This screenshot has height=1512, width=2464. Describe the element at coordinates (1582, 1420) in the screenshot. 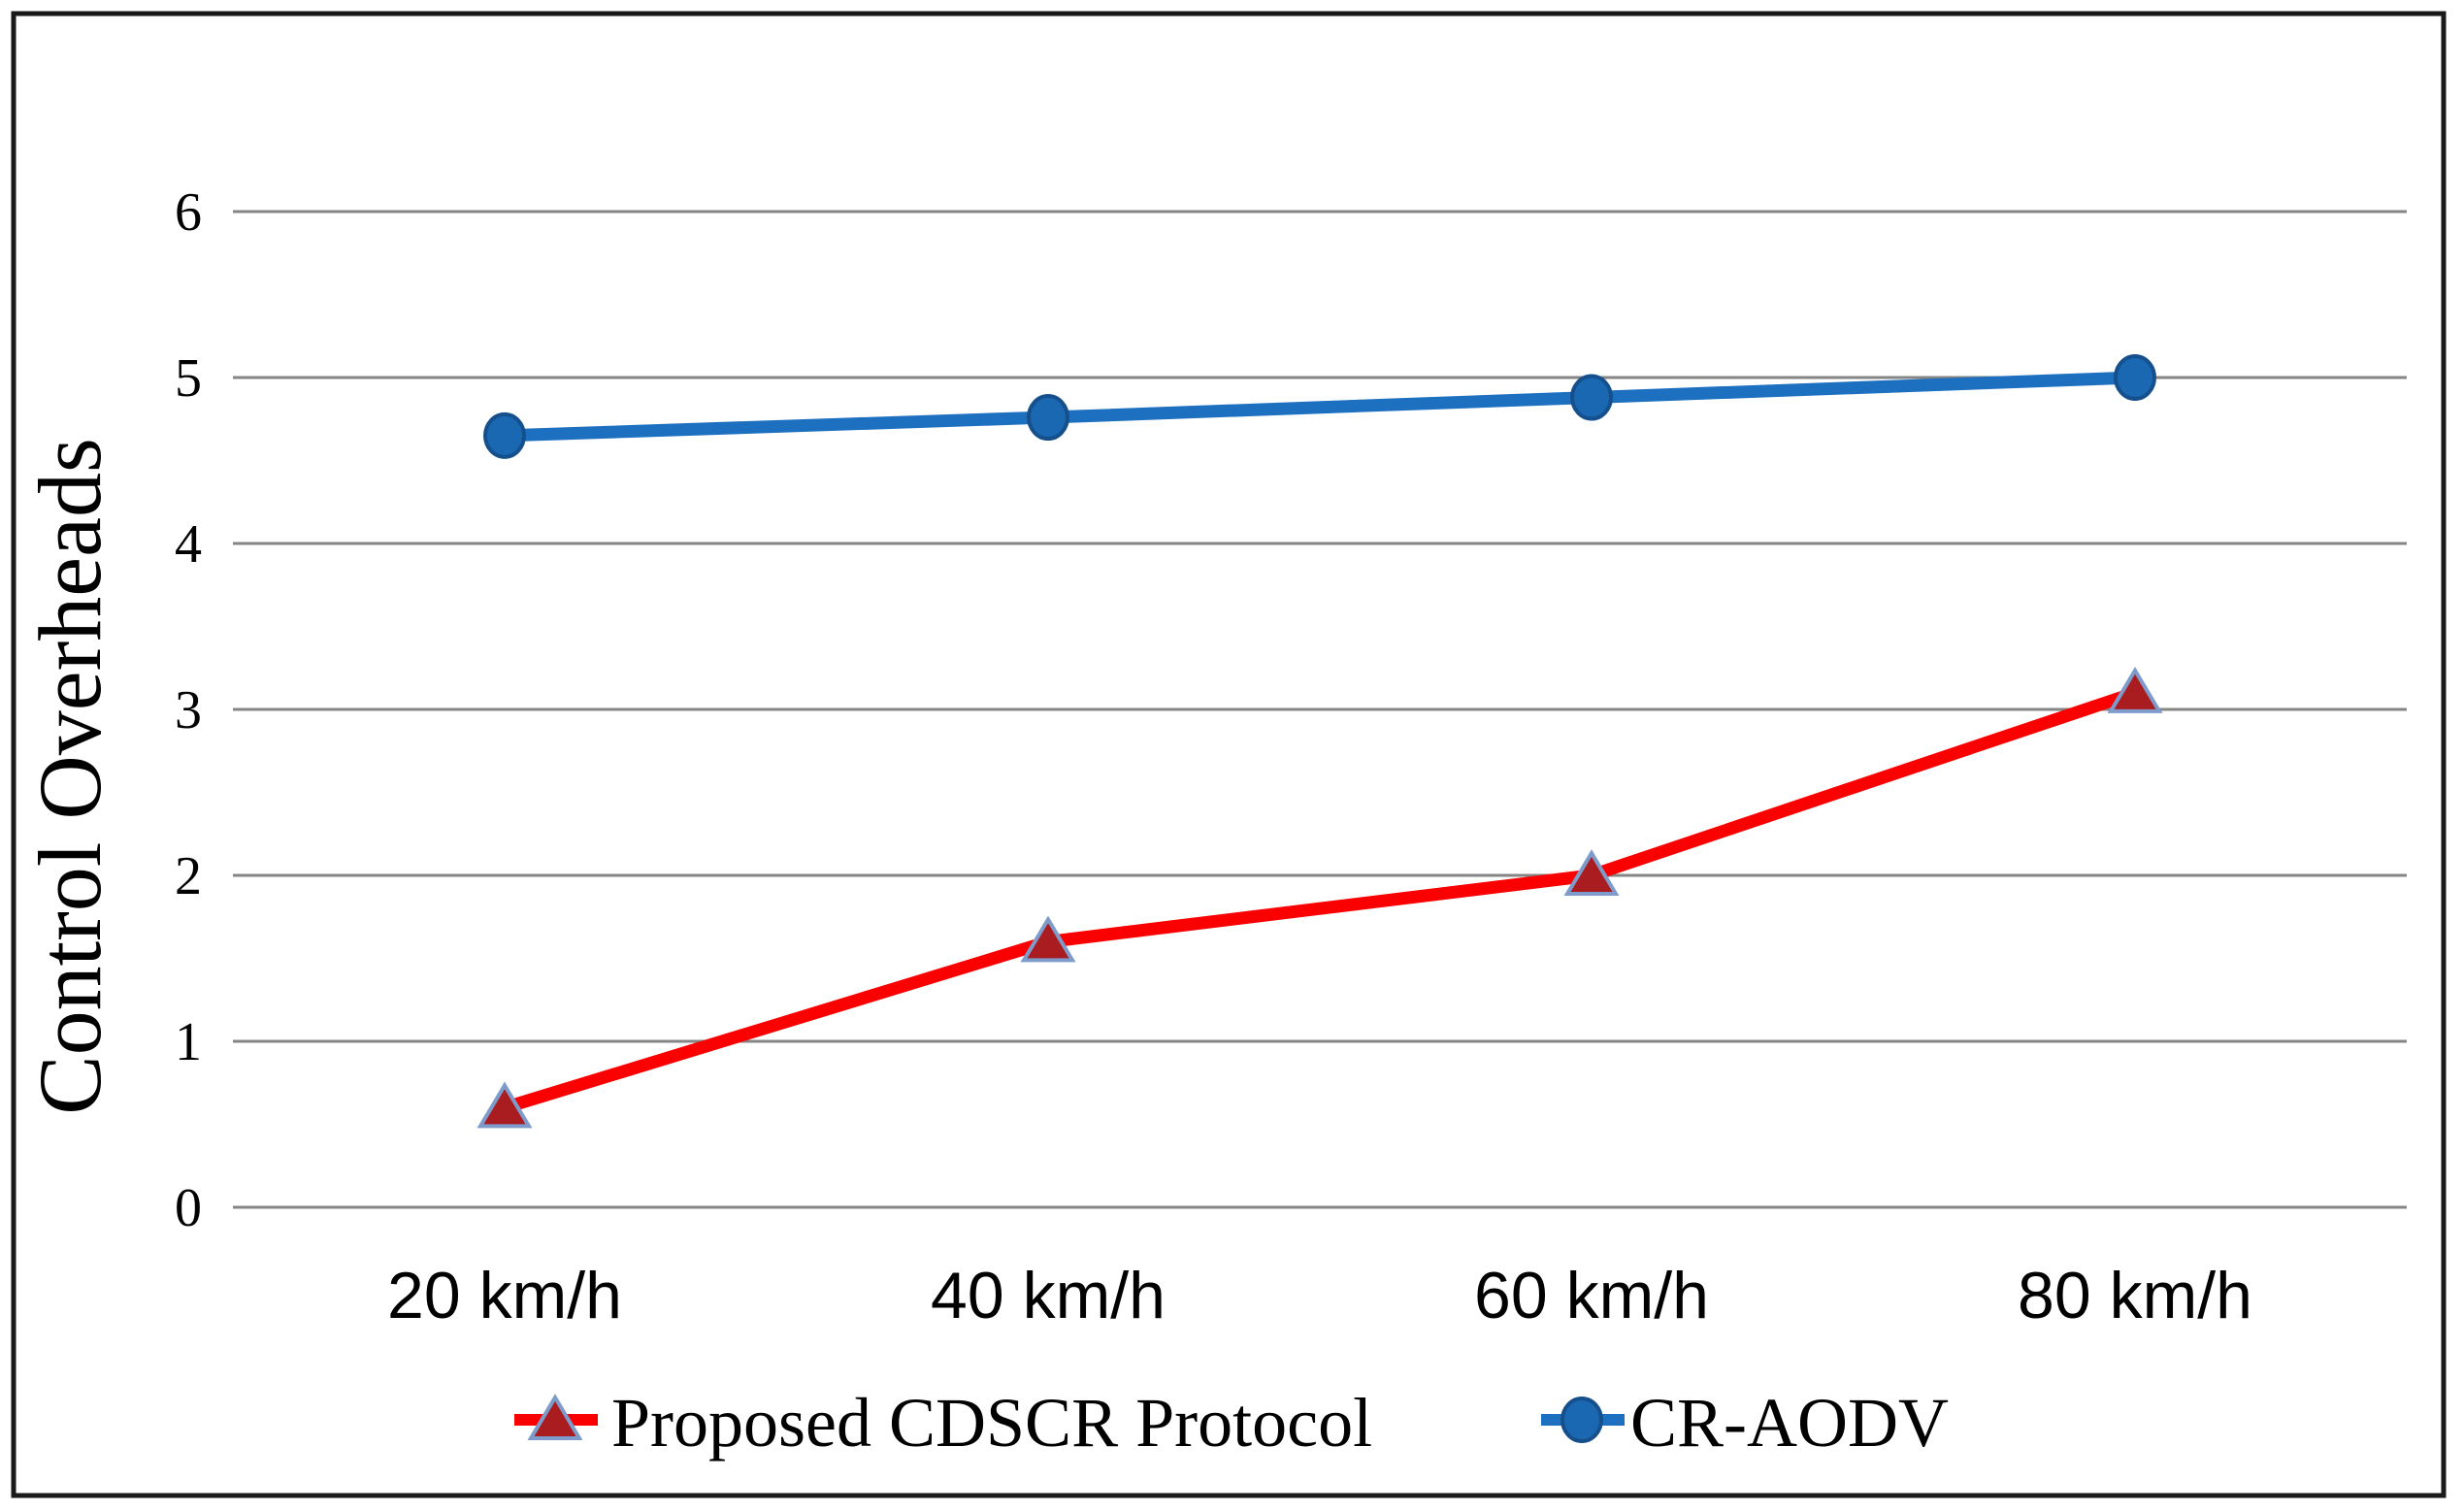

I see `legend-circle-icon` at that location.